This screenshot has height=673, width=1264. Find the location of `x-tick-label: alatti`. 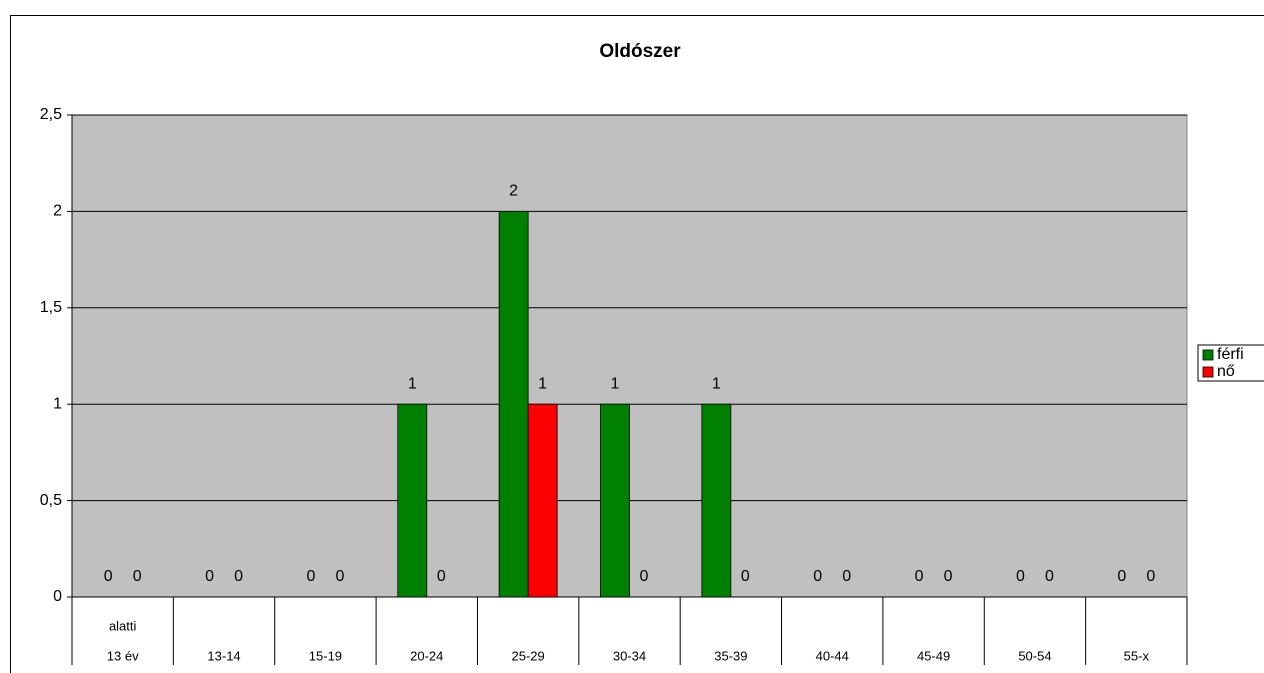

x-tick-label: alatti is located at coordinates (123, 625).